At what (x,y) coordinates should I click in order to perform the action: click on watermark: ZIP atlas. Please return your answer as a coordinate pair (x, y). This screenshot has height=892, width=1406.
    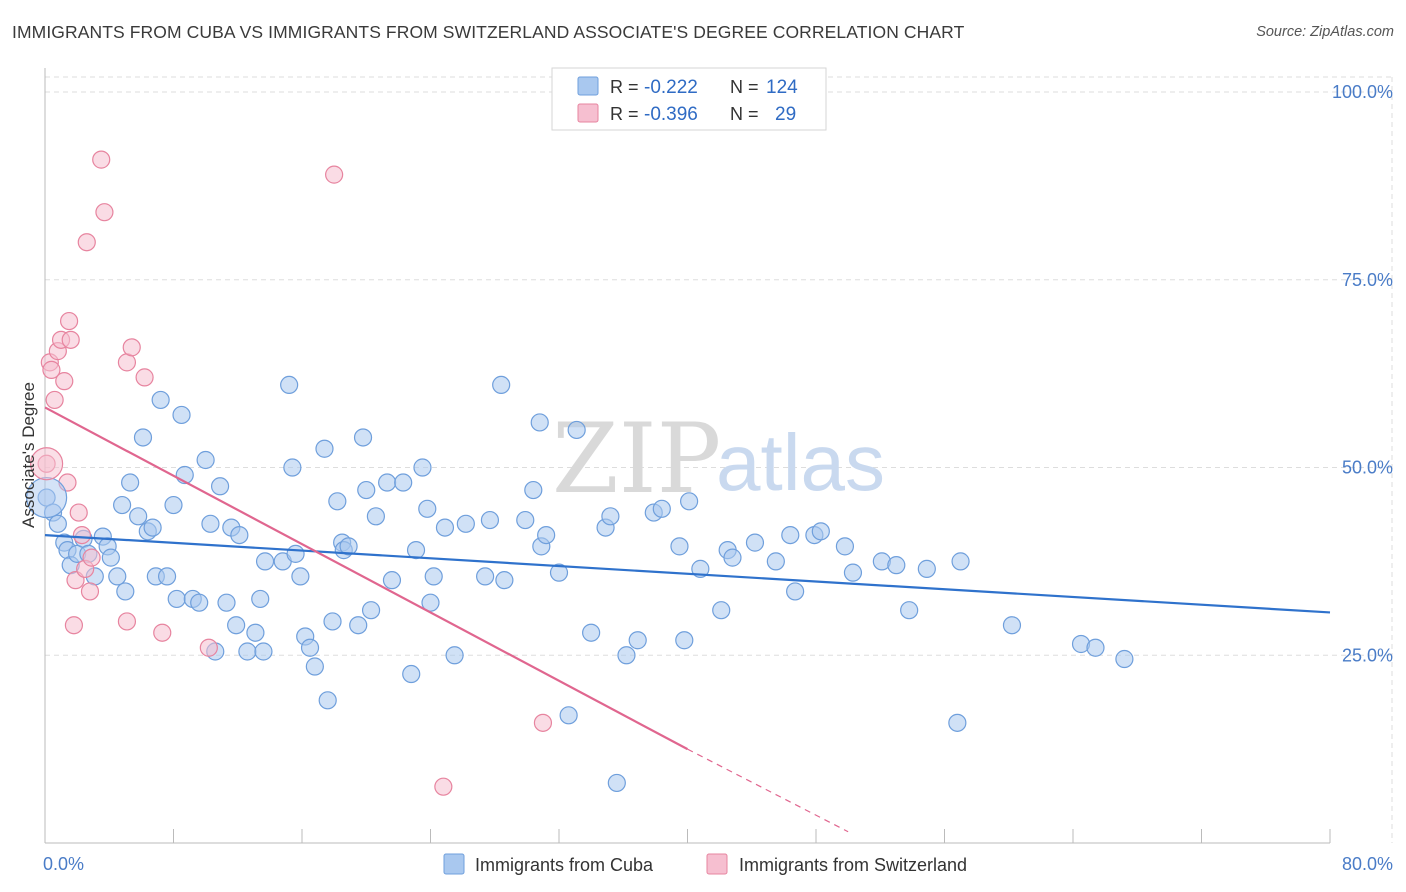
    Looking at the image, I should click on (718, 459).